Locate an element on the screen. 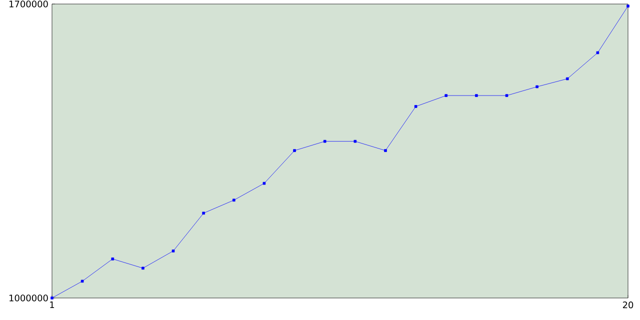 This screenshot has width=640, height=320. y-tick-label: 1700000 is located at coordinates (29, 4).